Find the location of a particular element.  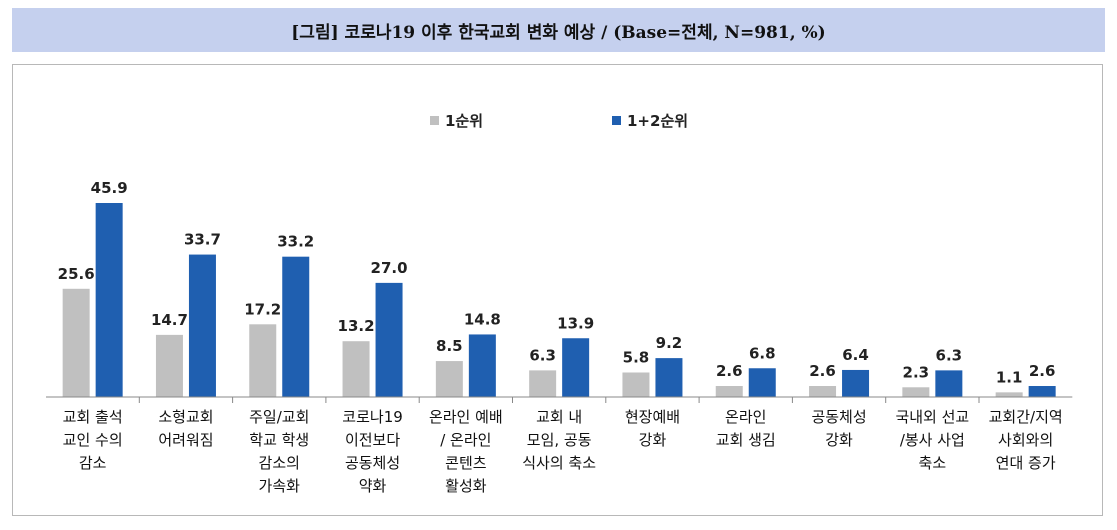

value-label-1-3: 17.2 is located at coordinates (262, 309).